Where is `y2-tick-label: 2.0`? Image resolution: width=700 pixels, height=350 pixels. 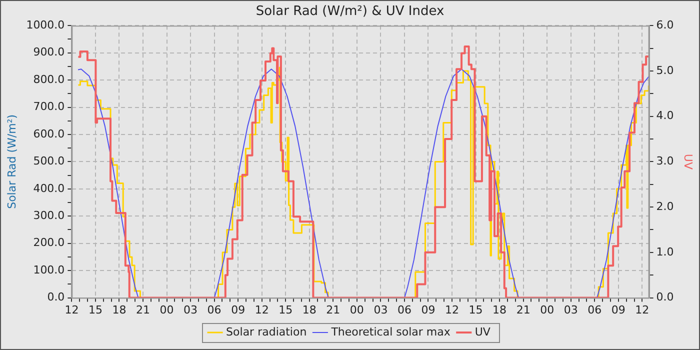 y2-tick-label: 2.0 is located at coordinates (665, 206).